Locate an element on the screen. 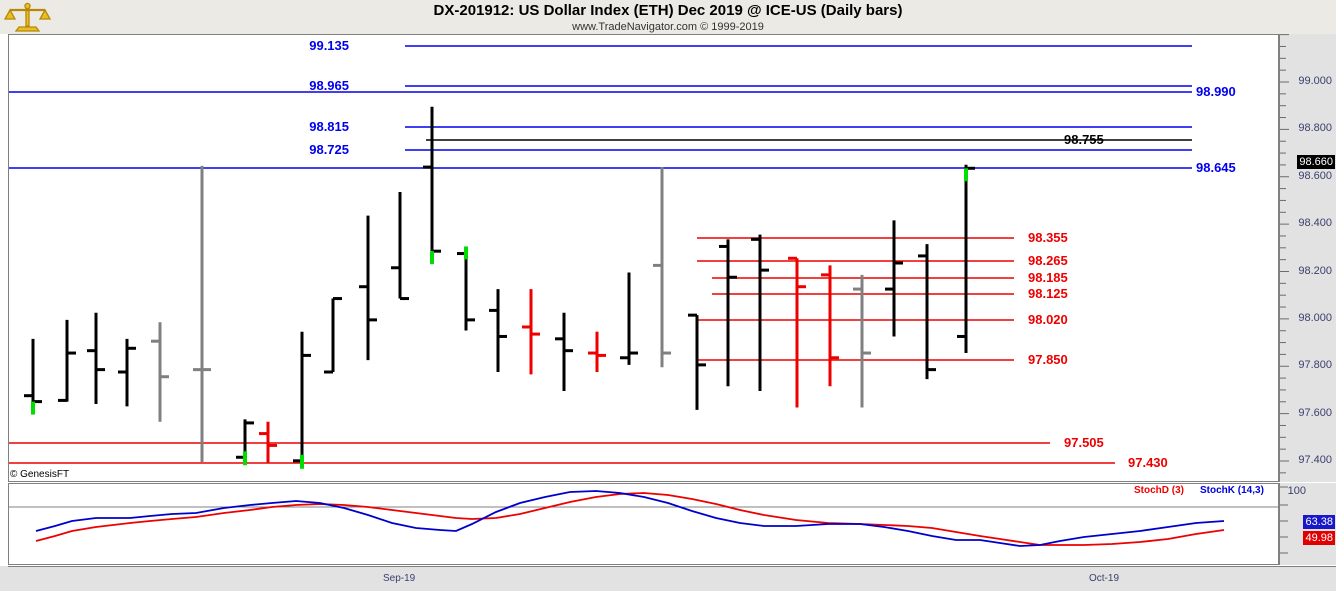  price-level-label: 98.125 is located at coordinates (1048, 293).